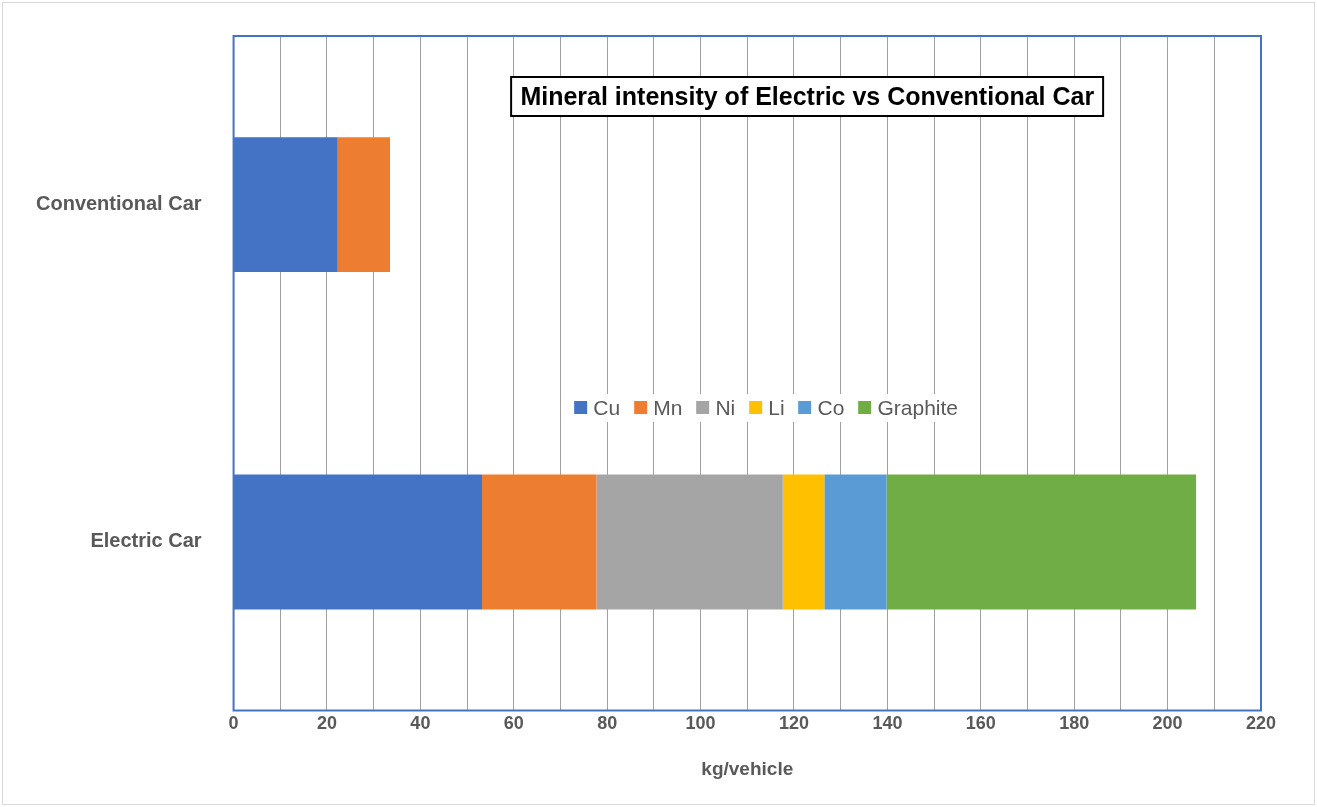 The height and width of the screenshot is (807, 1317). What do you see at coordinates (119, 203) in the screenshot?
I see `y-tick-label: Conventional Car` at bounding box center [119, 203].